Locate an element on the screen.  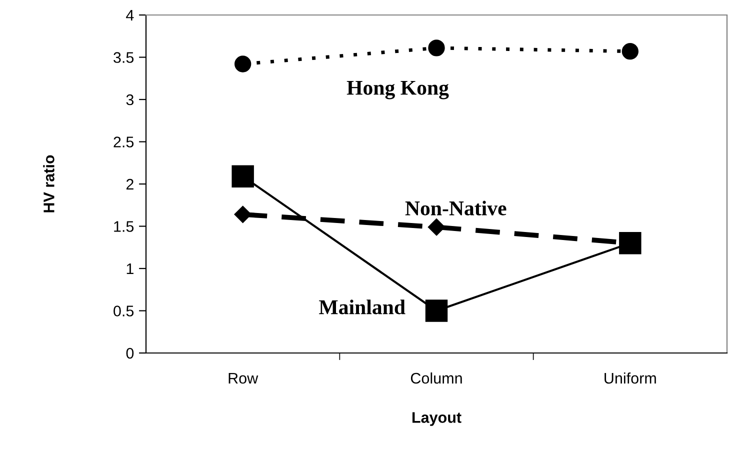
y-tick-label: 0 is located at coordinates (130, 353).